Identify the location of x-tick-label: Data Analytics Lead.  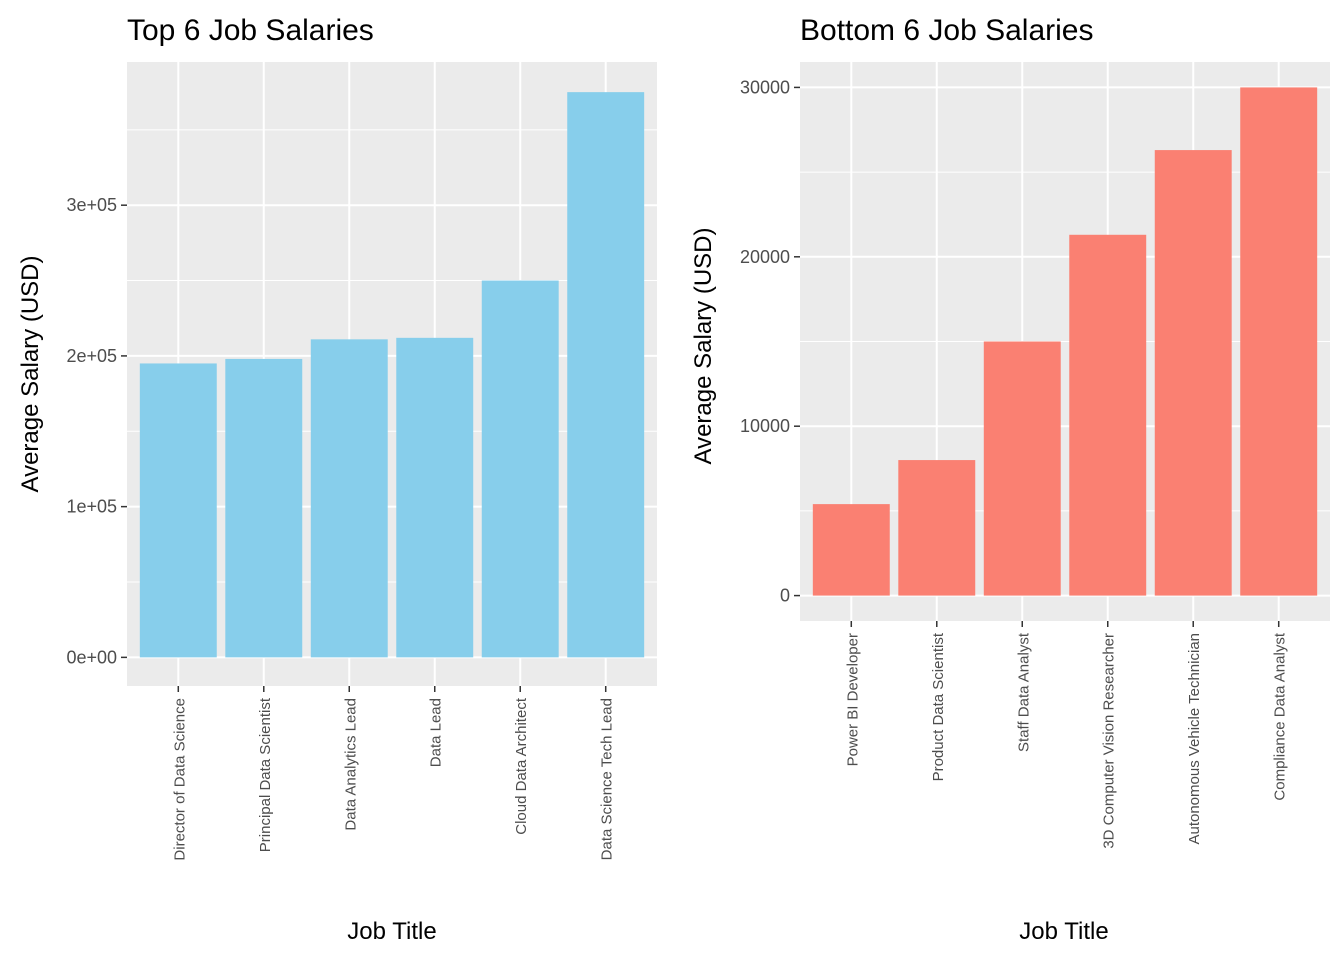
(350, 764).